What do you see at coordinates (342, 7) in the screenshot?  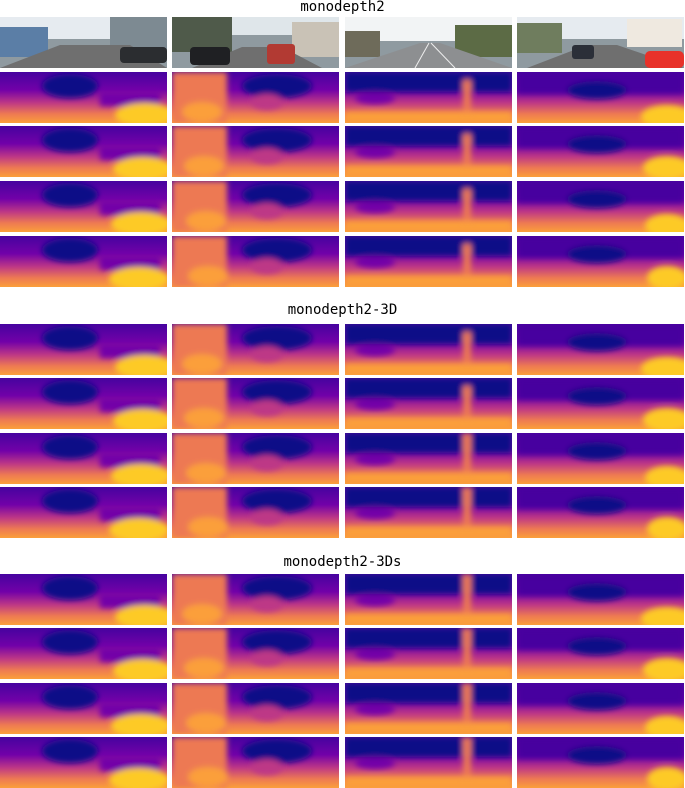 I see `section-title-monodepth2: monodepth2` at bounding box center [342, 7].